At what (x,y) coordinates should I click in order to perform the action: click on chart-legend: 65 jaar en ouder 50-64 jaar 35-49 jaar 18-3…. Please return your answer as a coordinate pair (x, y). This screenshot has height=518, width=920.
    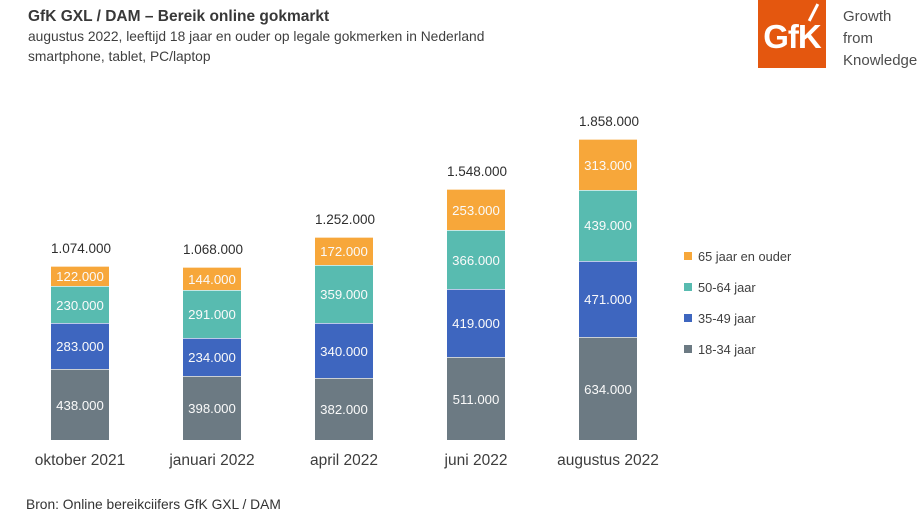
    Looking at the image, I should click on (737, 311).